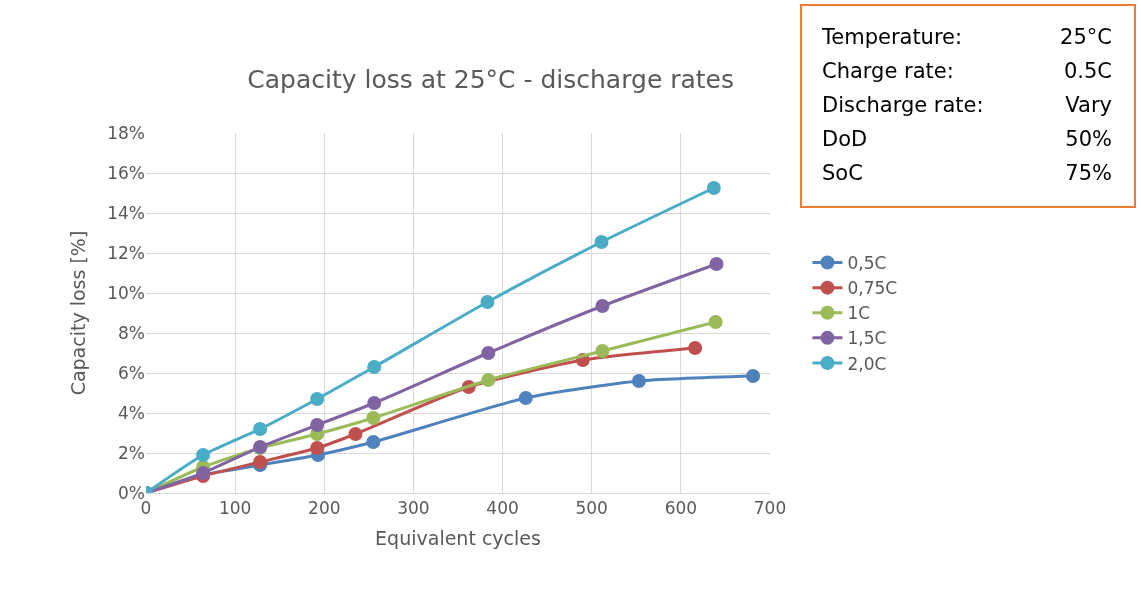  Describe the element at coordinates (126, 292) in the screenshot. I see `y-tick-label: 10%` at that location.